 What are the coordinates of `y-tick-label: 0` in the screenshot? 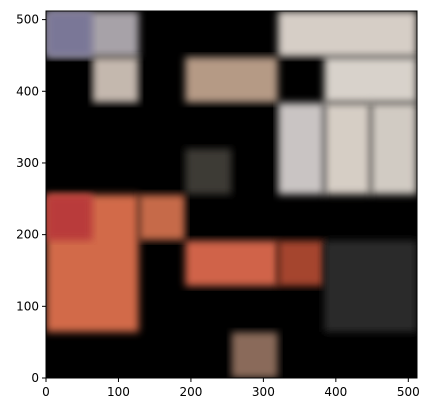 It's located at (35, 378).